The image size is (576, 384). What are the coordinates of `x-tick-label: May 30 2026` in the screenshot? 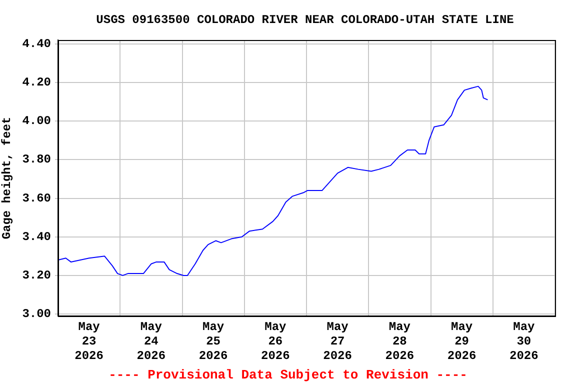 It's located at (524, 342).